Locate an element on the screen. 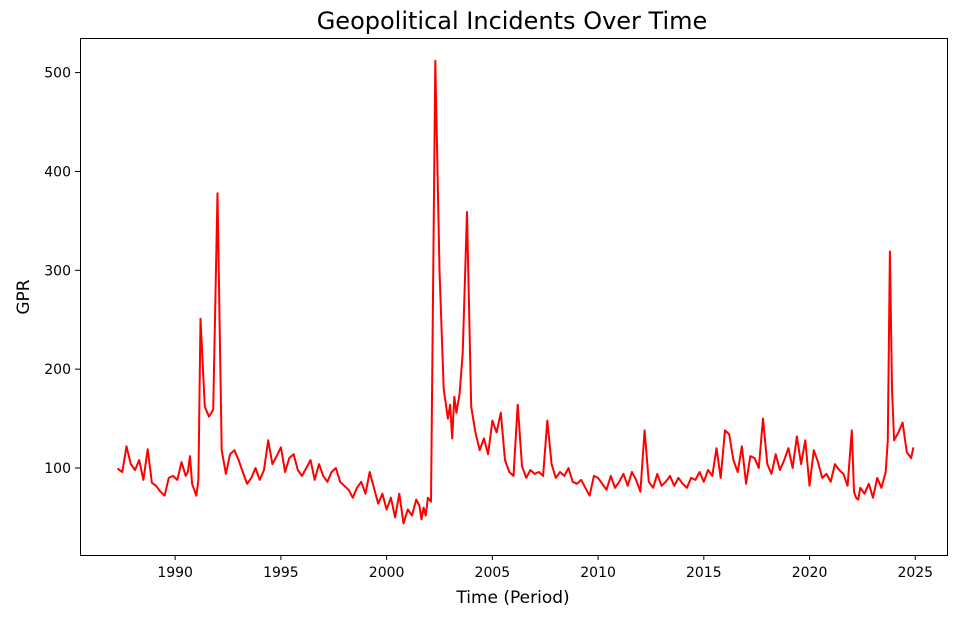 The width and height of the screenshot is (978, 618). y-tick-label-200: 200 is located at coordinates (57, 370).